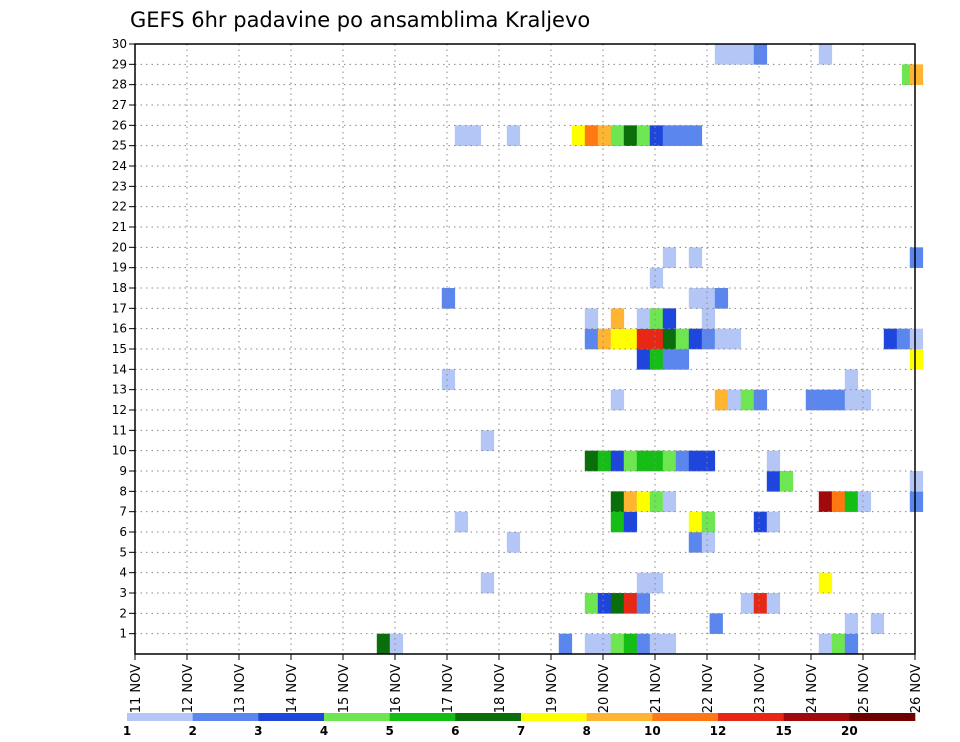 The height and width of the screenshot is (742, 960). Describe the element at coordinates (119, 186) in the screenshot. I see `y-tick-label: 23` at that location.